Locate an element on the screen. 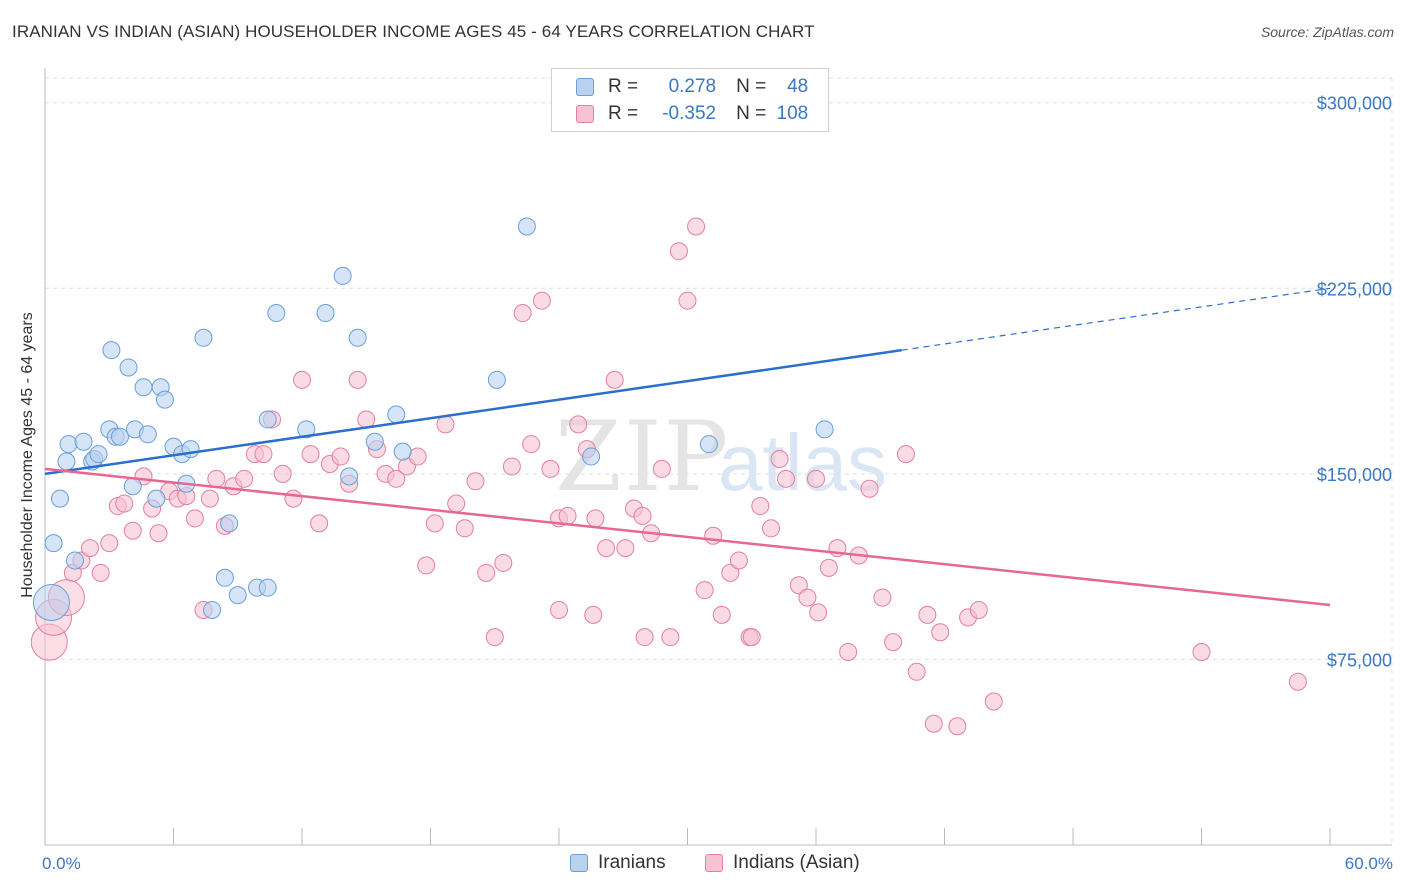  y-tick-label-2: $225,000 is located at coordinates (1354, 289).